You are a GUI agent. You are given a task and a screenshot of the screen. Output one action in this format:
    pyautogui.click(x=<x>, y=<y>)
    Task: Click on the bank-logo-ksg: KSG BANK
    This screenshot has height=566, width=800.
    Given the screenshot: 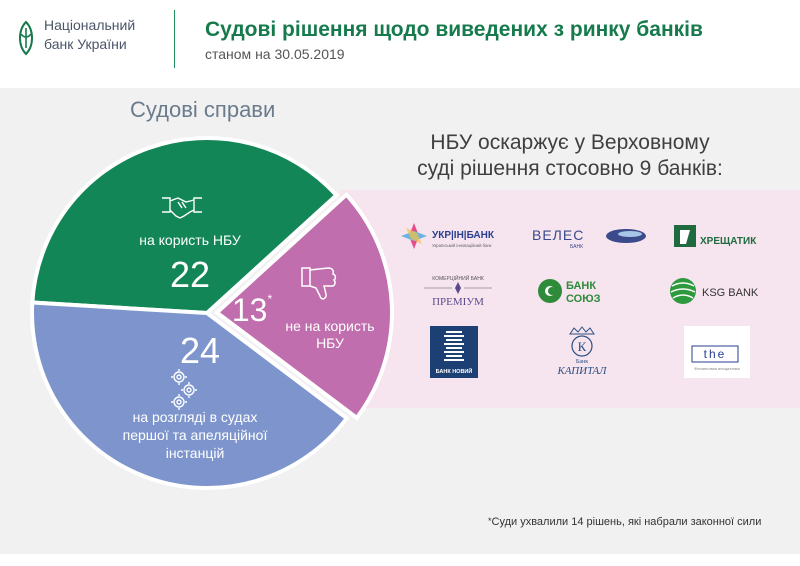 What is the action you would take?
    pyautogui.click(x=718, y=291)
    